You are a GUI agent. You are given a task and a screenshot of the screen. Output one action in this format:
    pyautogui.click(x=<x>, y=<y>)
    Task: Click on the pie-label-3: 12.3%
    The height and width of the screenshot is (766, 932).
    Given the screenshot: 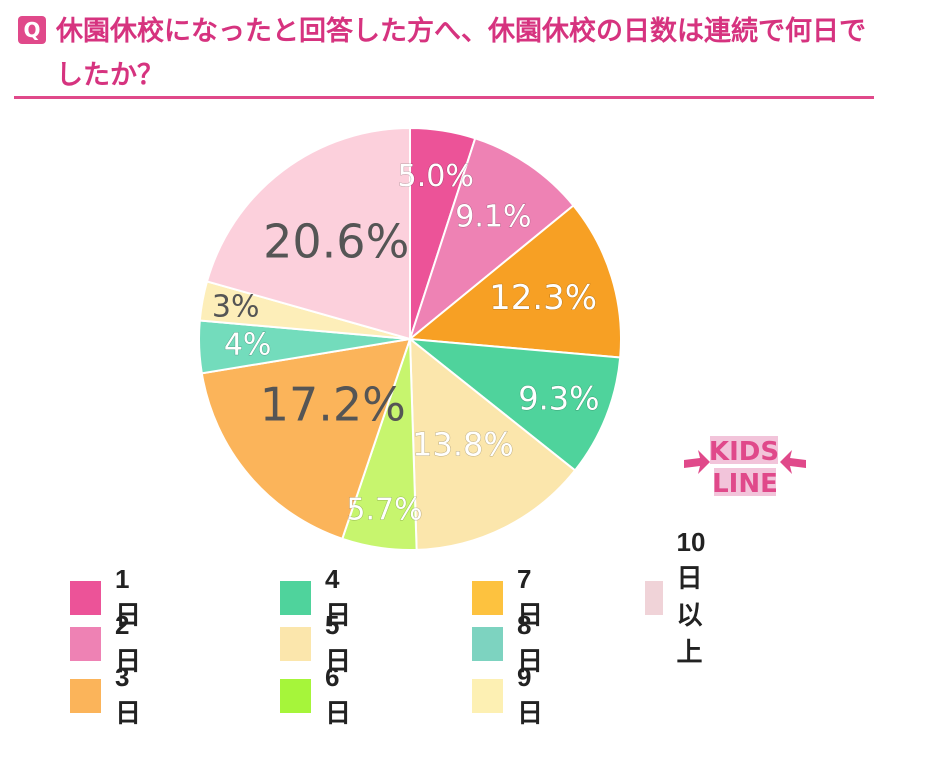 What is the action you would take?
    pyautogui.click(x=543, y=298)
    